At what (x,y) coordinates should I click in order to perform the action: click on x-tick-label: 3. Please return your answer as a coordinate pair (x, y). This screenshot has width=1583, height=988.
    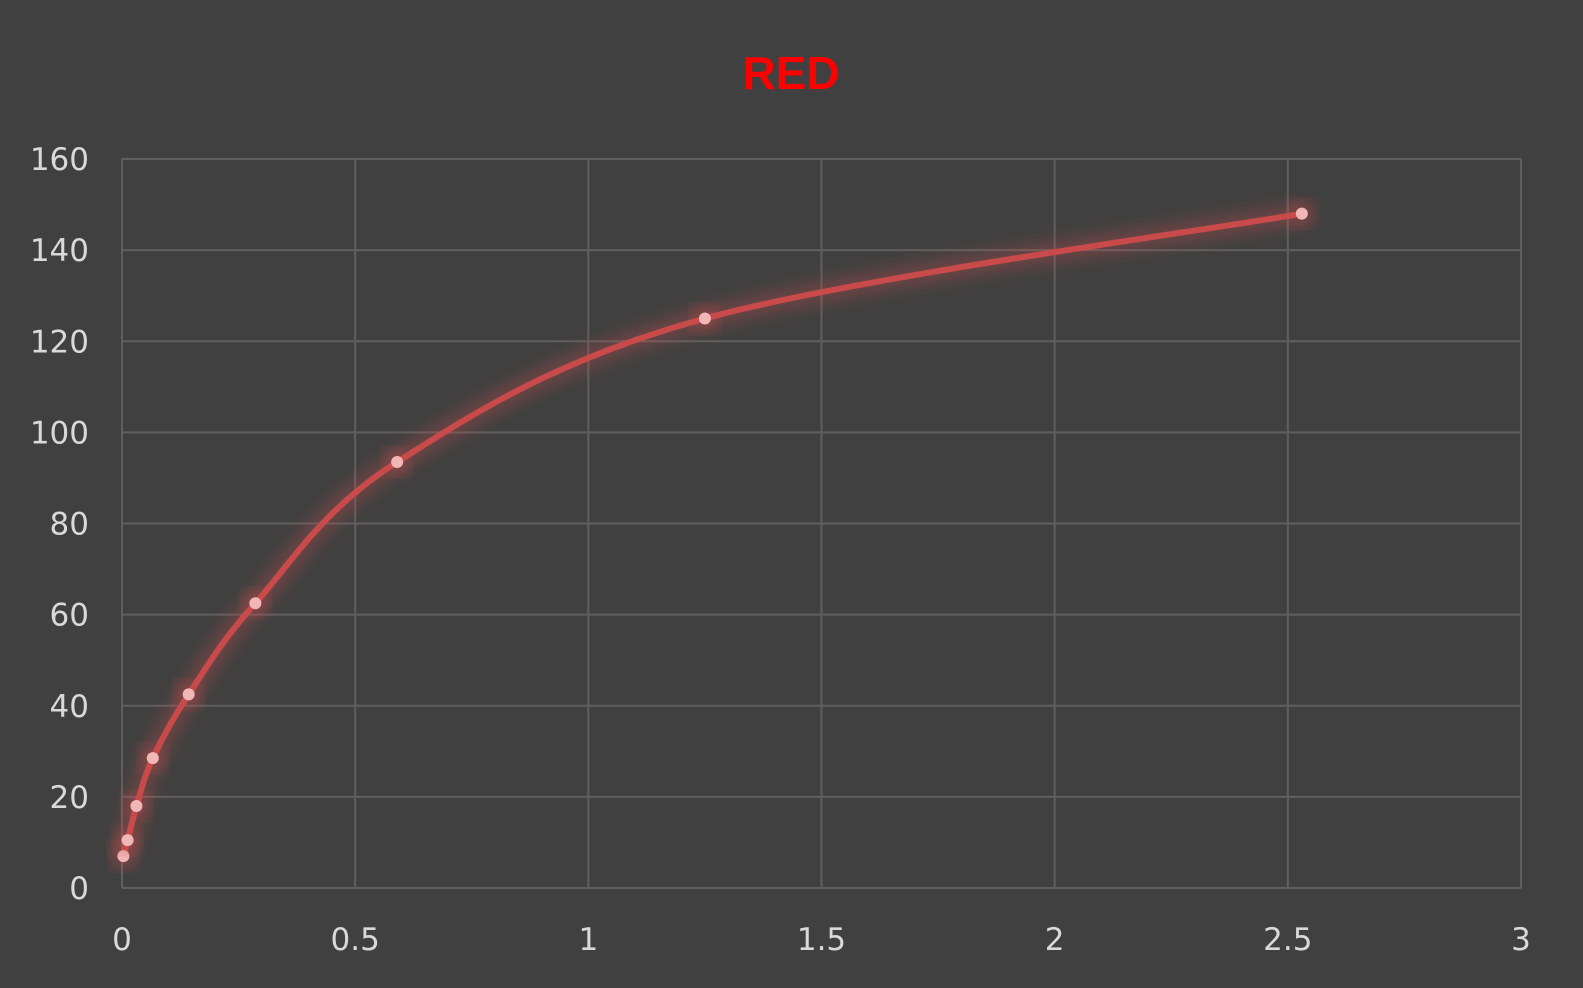
    Looking at the image, I should click on (1521, 940).